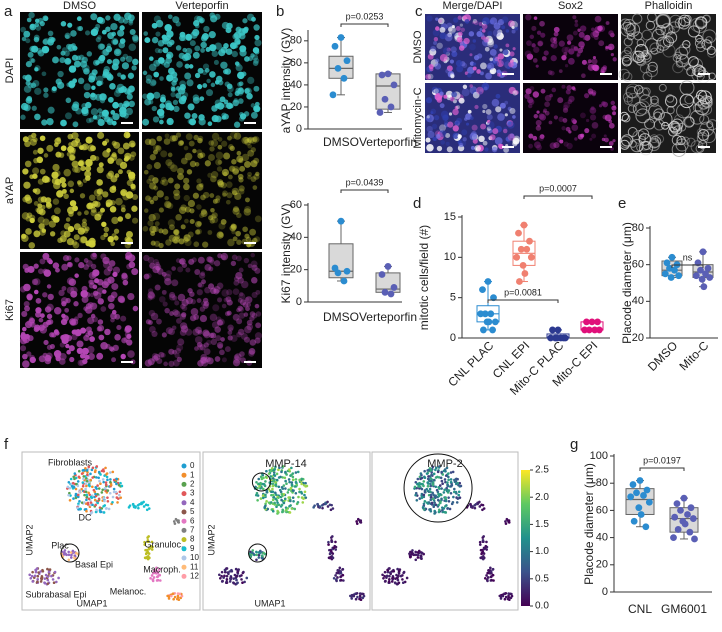 The height and width of the screenshot is (632, 722). I want to click on p-value: p=0.0197, so click(662, 460).